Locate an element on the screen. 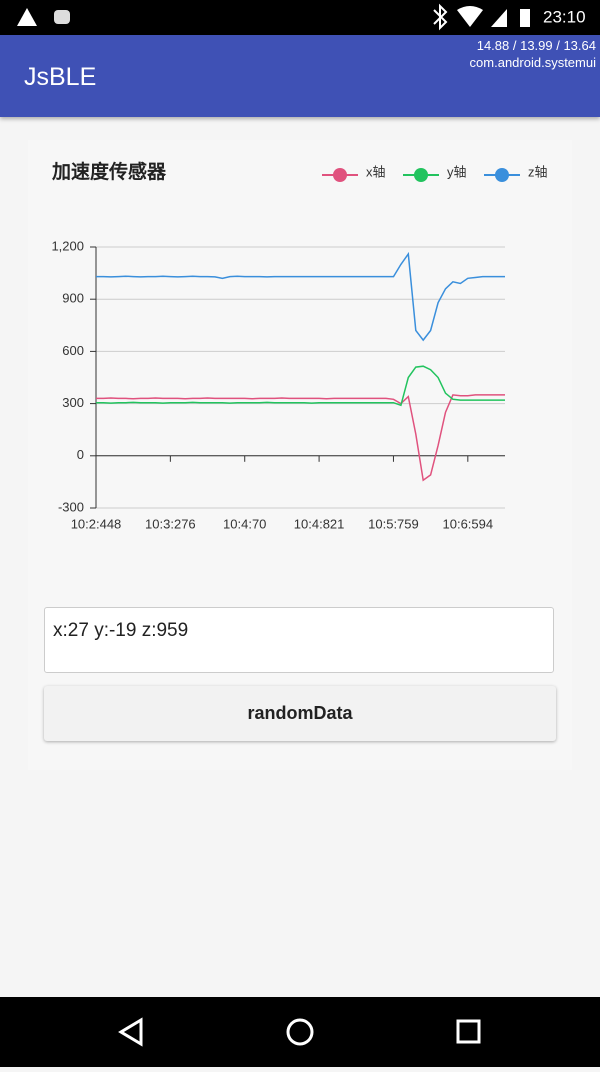 The height and width of the screenshot is (1072, 600). bluetooth-icon is located at coordinates (440, 17).